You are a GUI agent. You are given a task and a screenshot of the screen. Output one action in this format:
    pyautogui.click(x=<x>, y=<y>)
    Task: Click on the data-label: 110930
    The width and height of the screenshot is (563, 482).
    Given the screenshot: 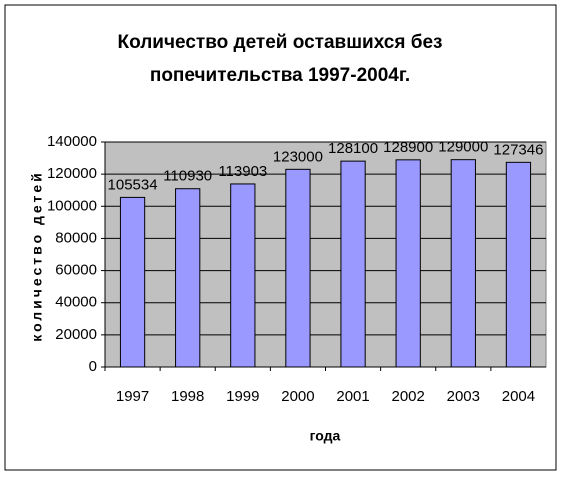 What is the action you would take?
    pyautogui.click(x=187, y=176)
    